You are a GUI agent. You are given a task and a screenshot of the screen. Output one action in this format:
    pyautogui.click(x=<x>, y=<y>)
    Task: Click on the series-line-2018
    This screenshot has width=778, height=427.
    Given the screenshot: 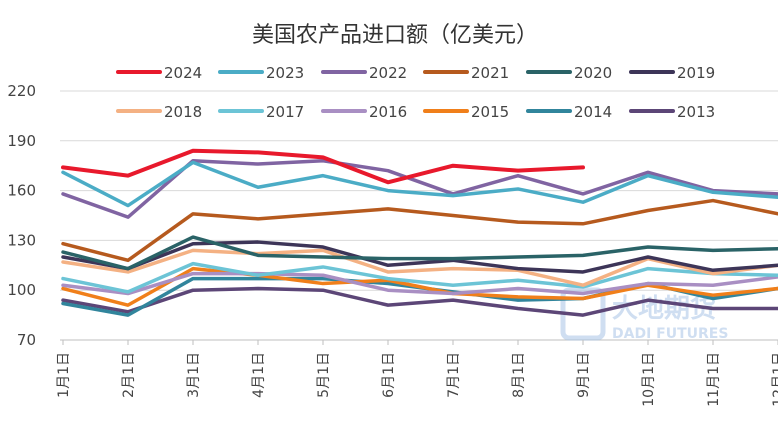 What is the action you would take?
    pyautogui.click(x=419, y=267)
    